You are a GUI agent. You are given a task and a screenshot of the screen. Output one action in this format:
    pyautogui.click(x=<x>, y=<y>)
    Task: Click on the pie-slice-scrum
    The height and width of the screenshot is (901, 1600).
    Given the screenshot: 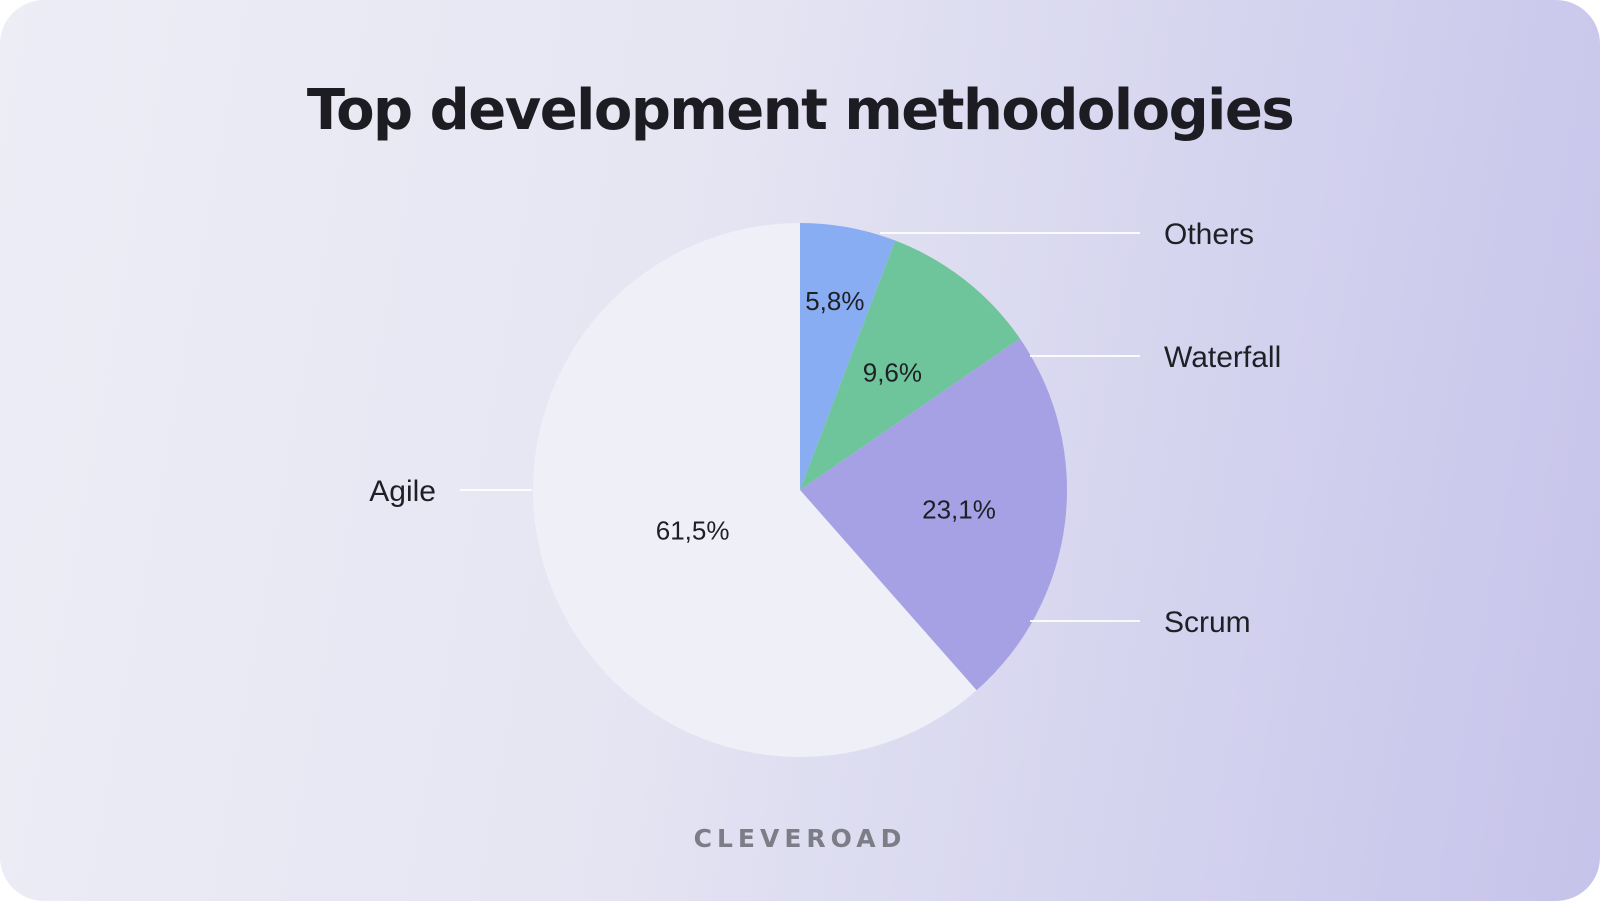 What is the action you would take?
    pyautogui.click(x=933, y=514)
    